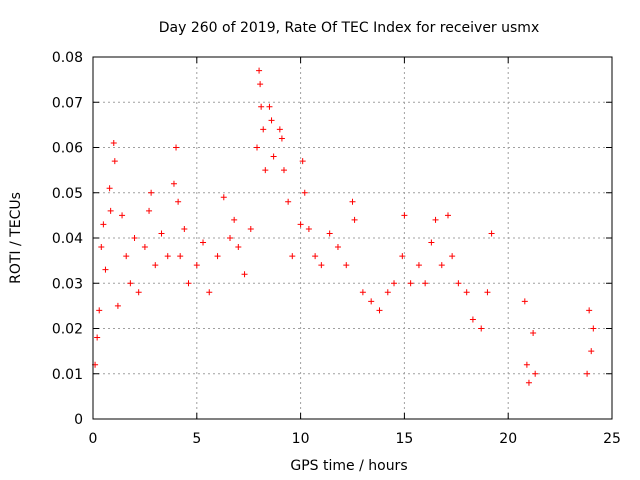 This screenshot has width=640, height=480. What do you see at coordinates (67, 58) in the screenshot?
I see `y-tick-label: 0.08` at bounding box center [67, 58].